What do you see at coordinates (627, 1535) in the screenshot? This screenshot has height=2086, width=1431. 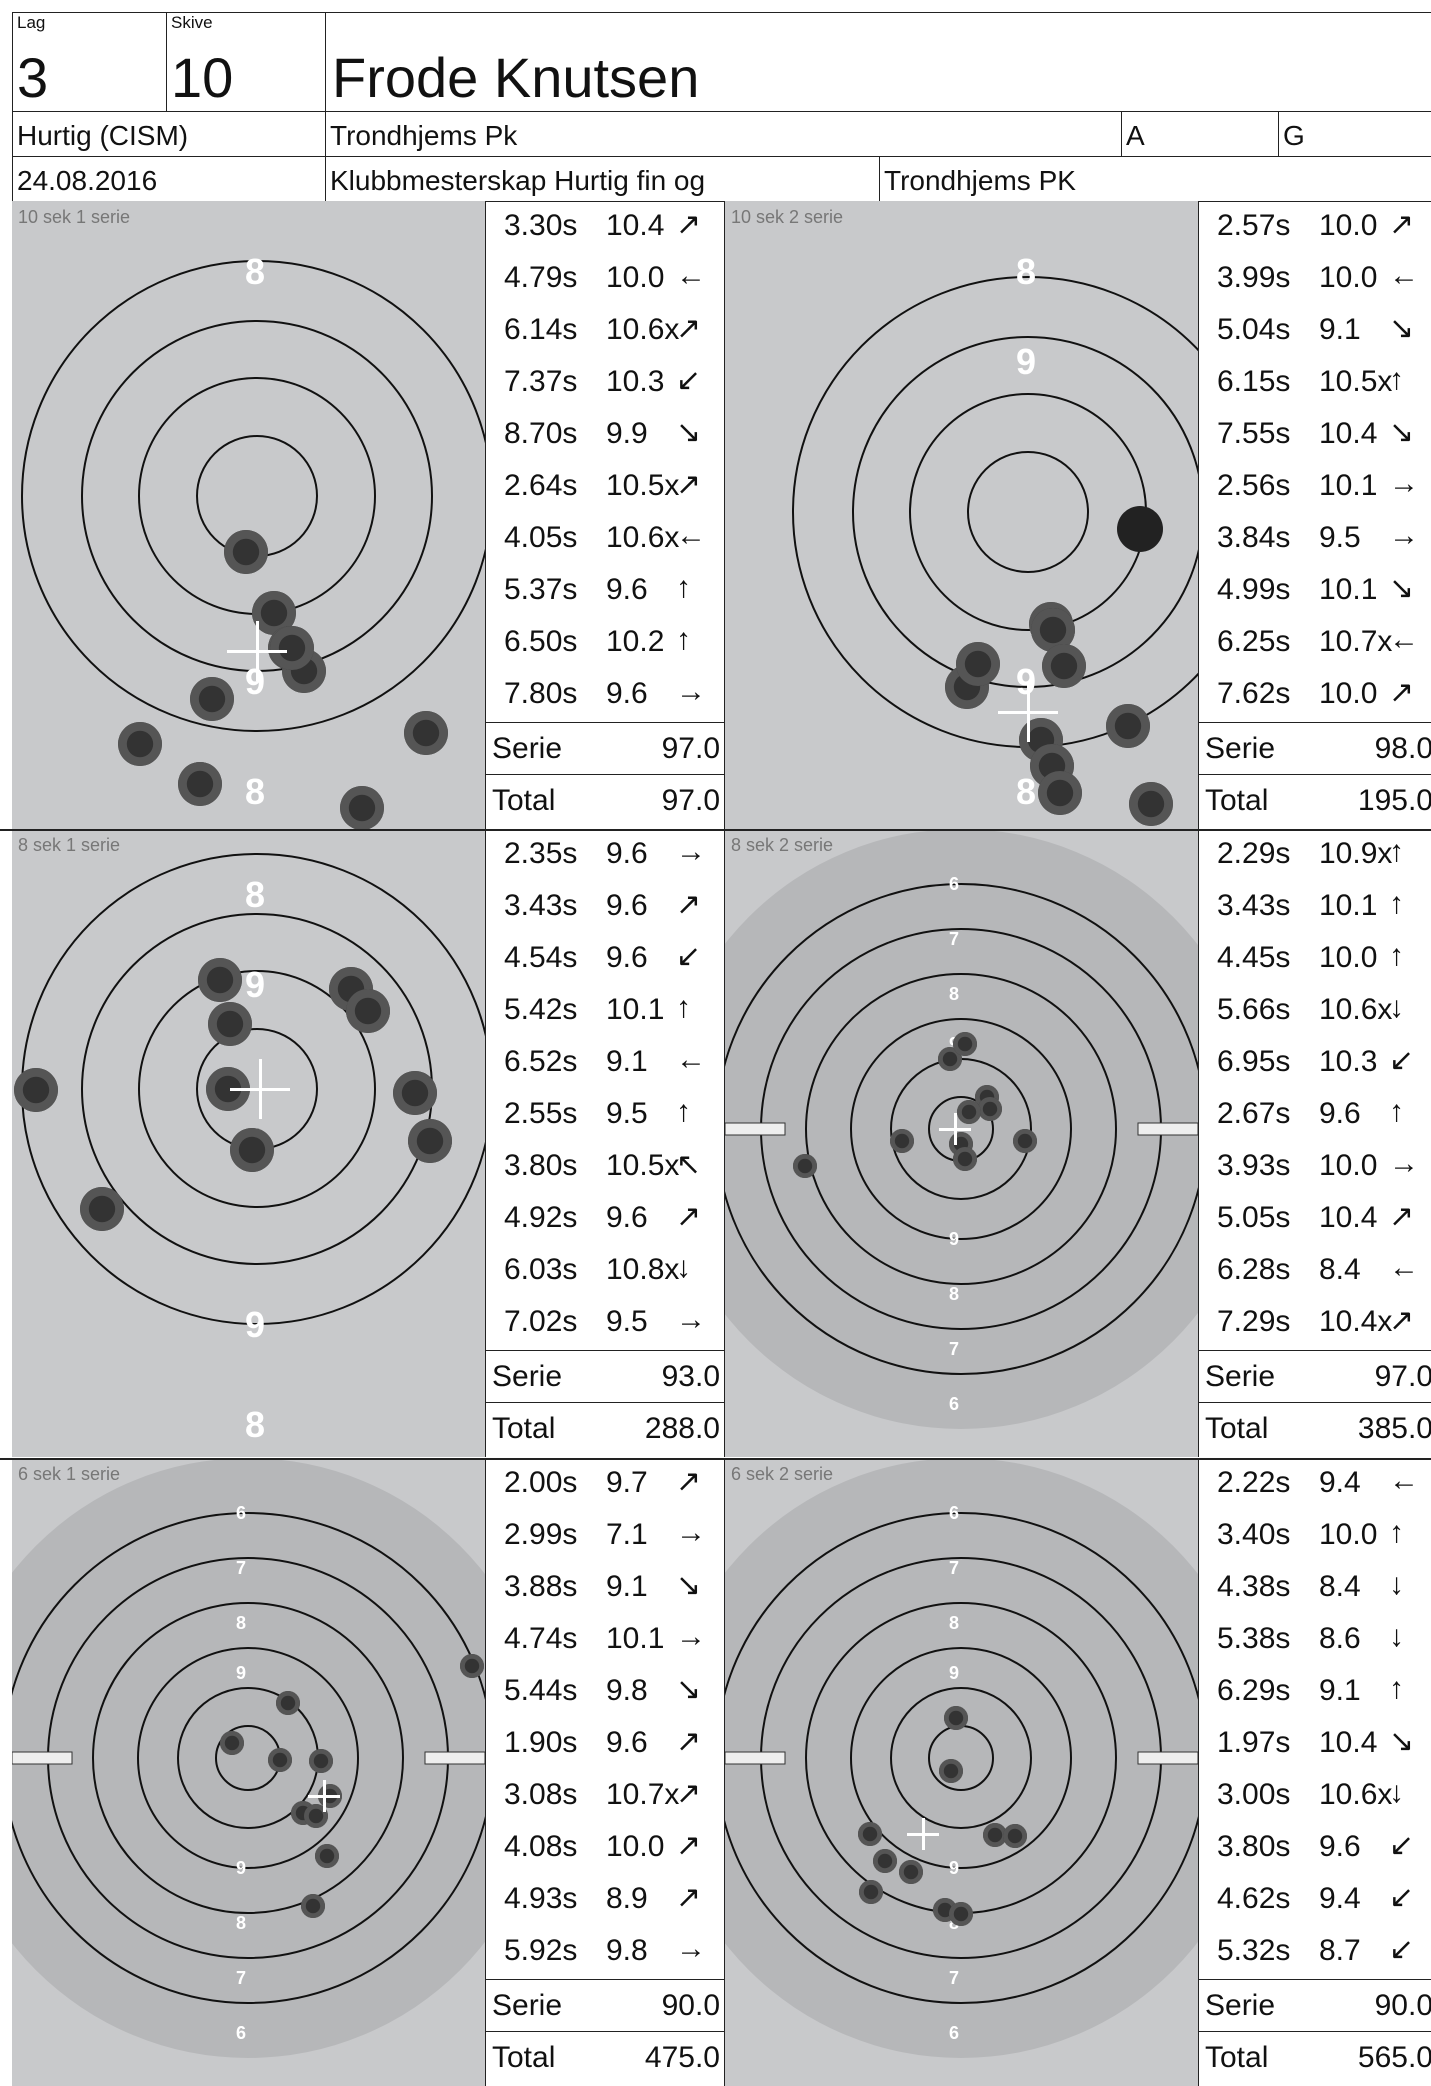 I see `shot-score: 7.1` at bounding box center [627, 1535].